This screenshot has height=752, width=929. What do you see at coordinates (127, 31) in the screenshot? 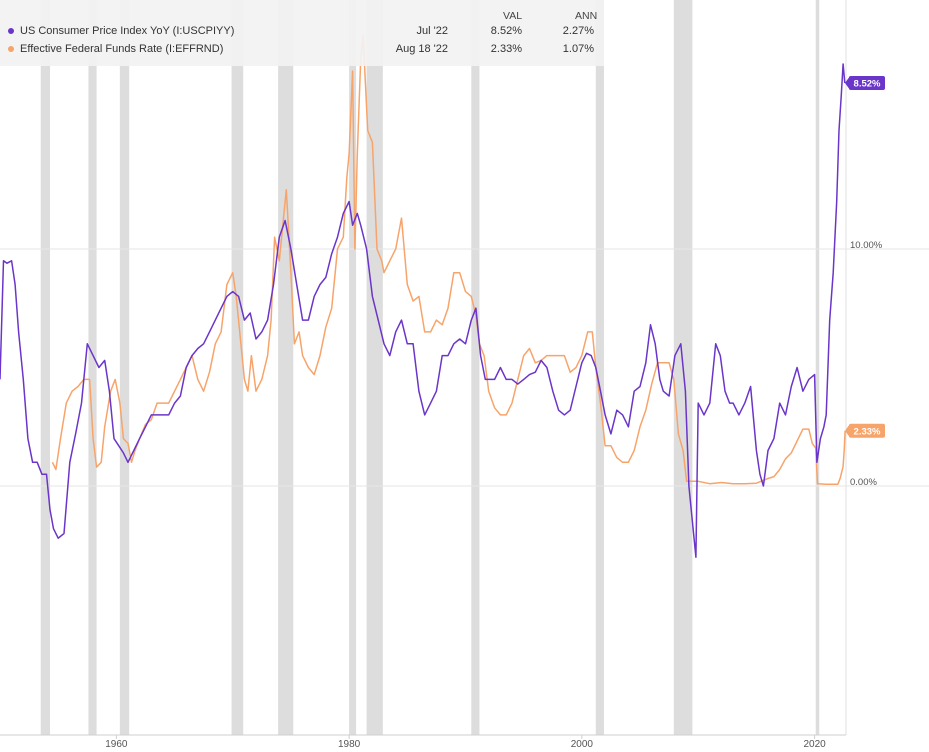
I see `legend-series-name: US Consumer Price Index YoY (I:USCPIYY)` at bounding box center [127, 31].